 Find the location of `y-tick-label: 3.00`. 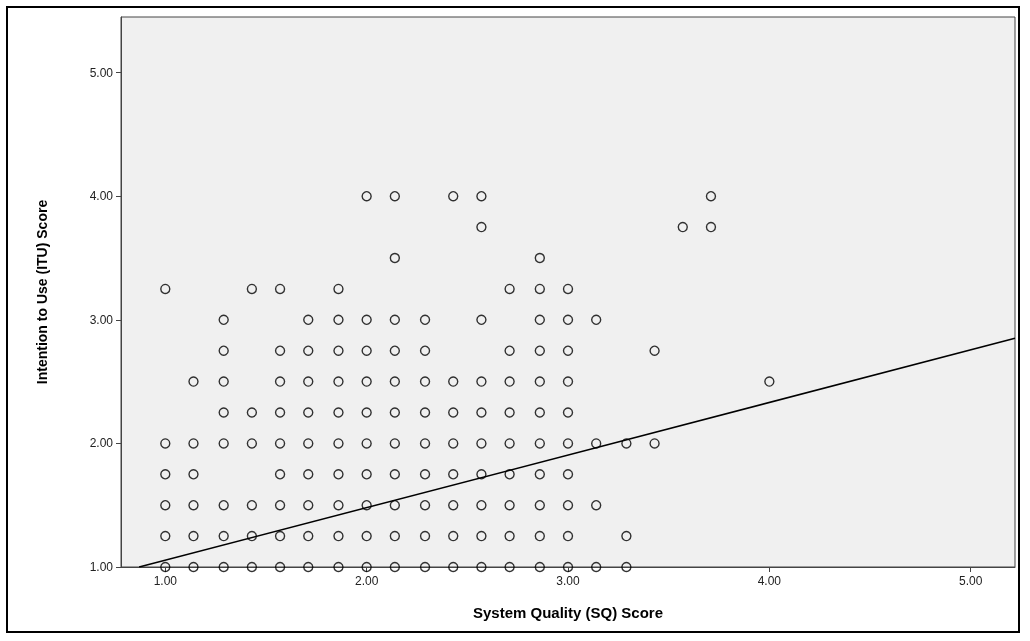

y-tick-label: 3.00 is located at coordinates (101, 319).